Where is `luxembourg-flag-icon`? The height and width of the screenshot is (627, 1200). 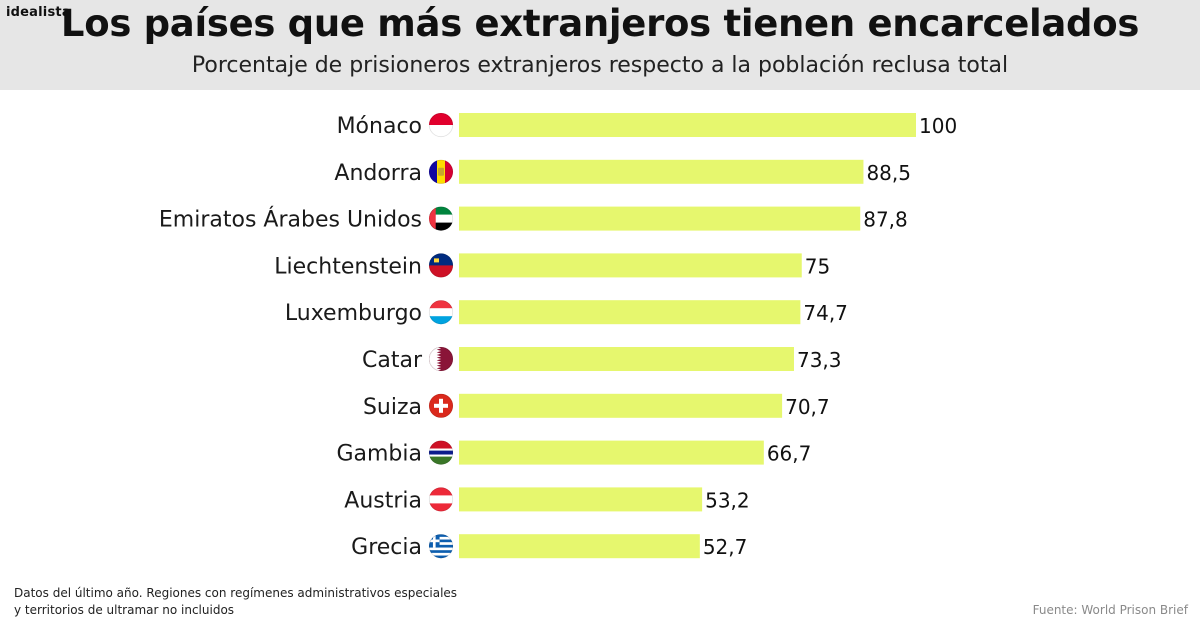 luxembourg-flag-icon is located at coordinates (441, 312).